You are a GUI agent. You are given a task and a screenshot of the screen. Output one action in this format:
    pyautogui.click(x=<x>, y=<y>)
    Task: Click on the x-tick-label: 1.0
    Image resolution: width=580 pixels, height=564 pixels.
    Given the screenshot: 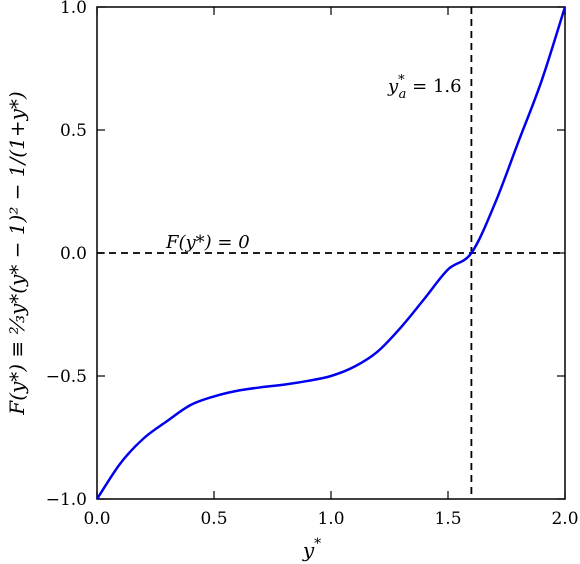 What is the action you would take?
    pyautogui.click(x=330, y=519)
    